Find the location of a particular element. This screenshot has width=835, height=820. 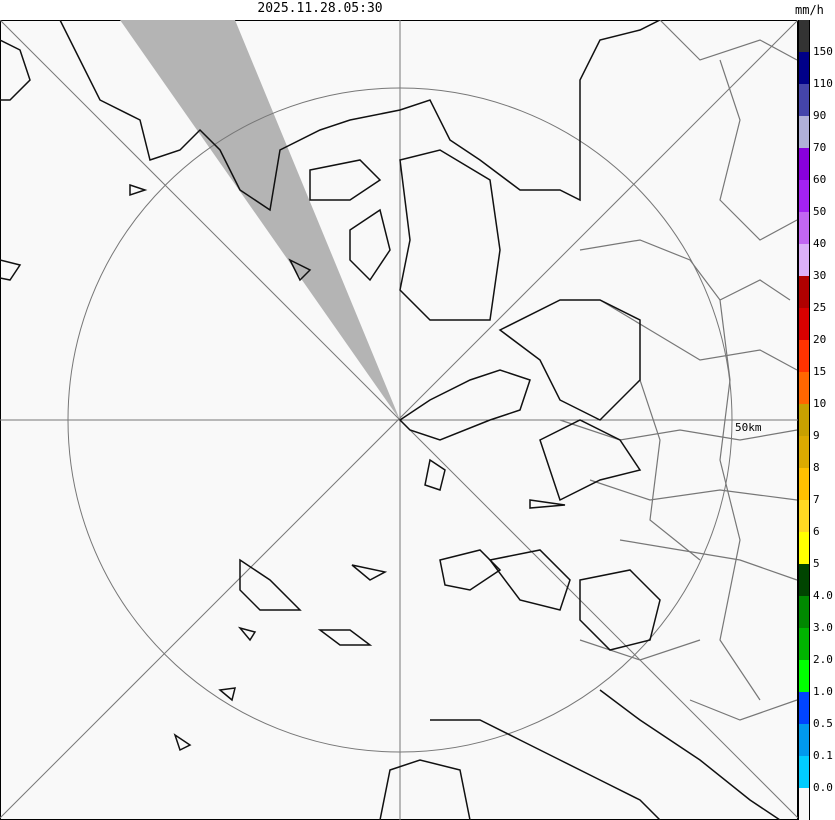

legend-label: 6 is located at coordinates (816, 531).